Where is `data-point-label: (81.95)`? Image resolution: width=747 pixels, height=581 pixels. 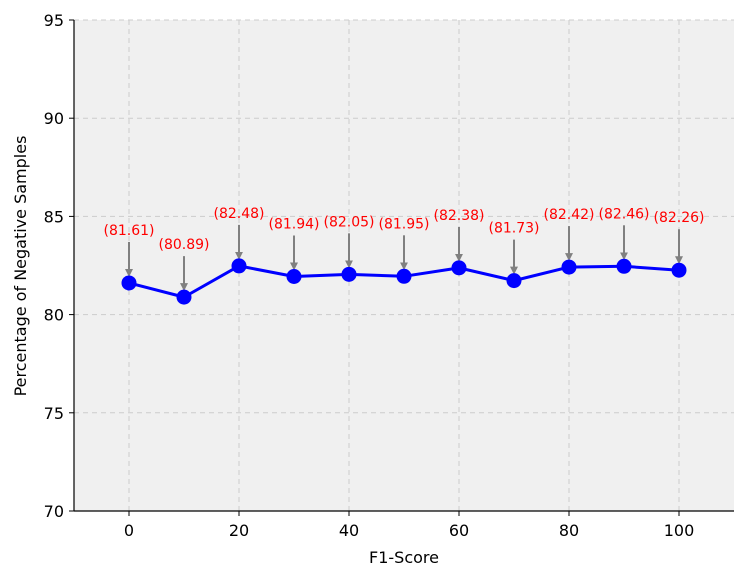 data-point-label: (81.95) is located at coordinates (403, 224).